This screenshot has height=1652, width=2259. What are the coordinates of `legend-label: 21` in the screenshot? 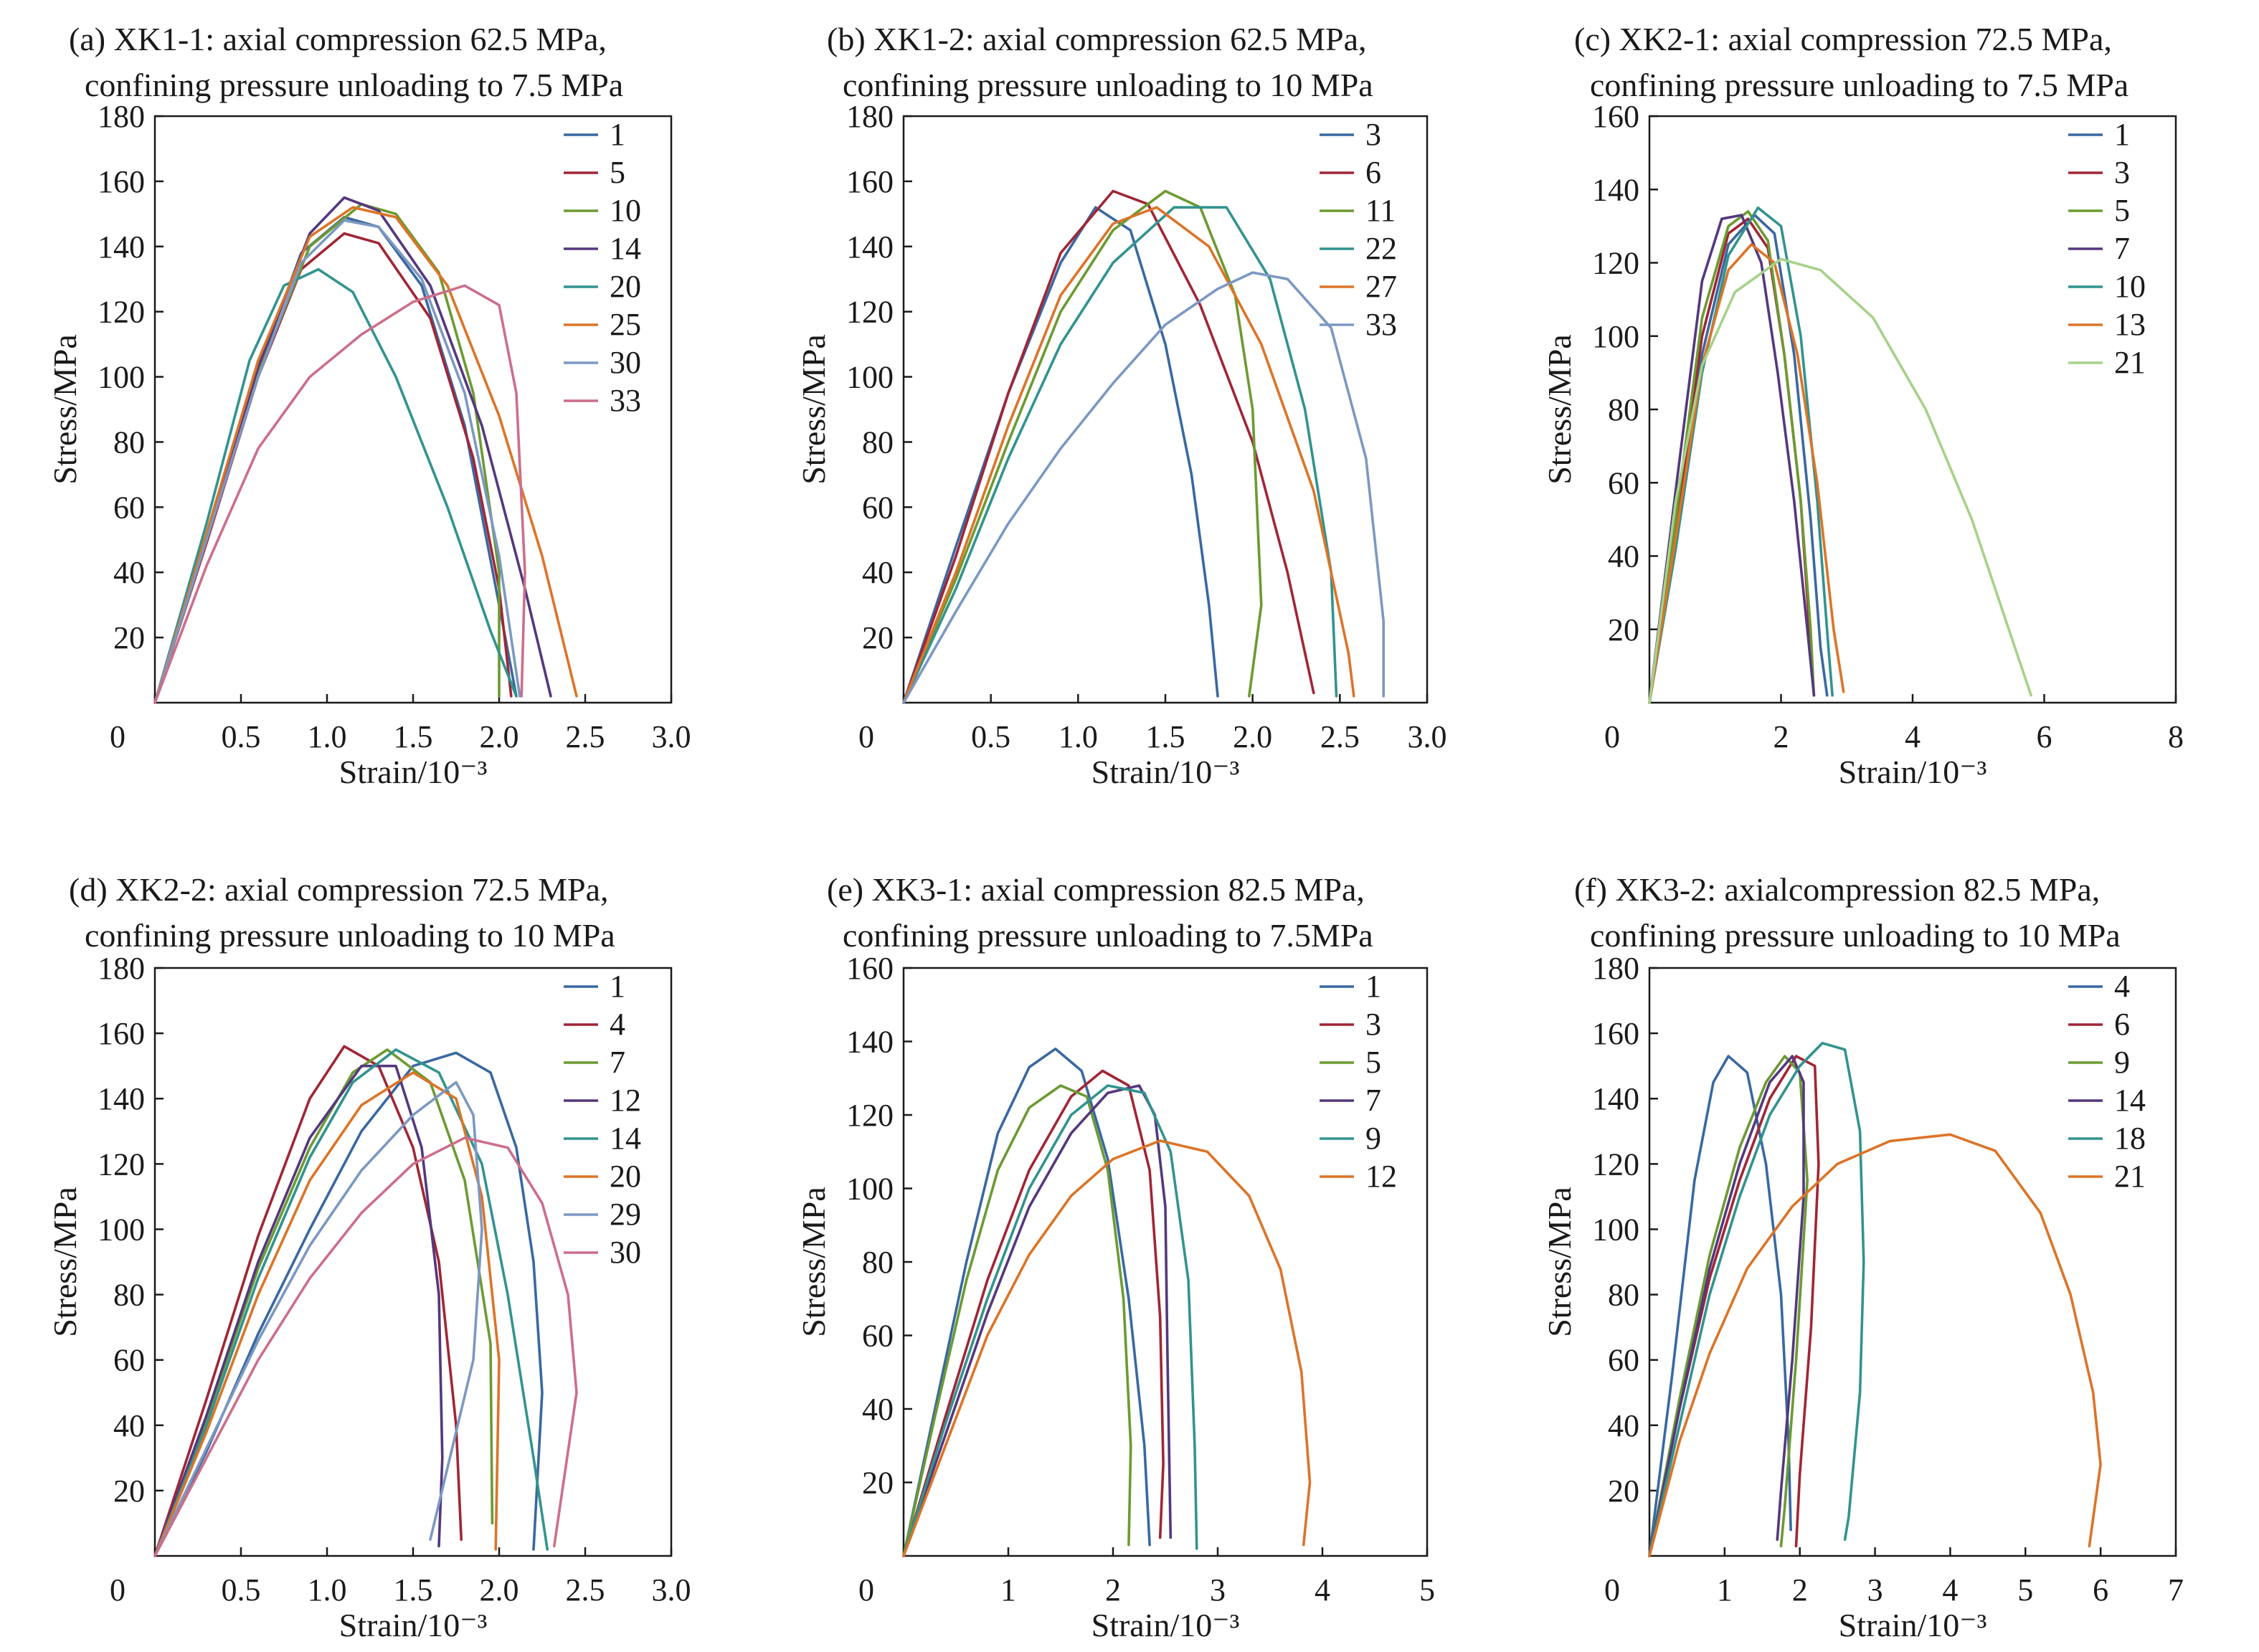 It's located at (2130, 362).